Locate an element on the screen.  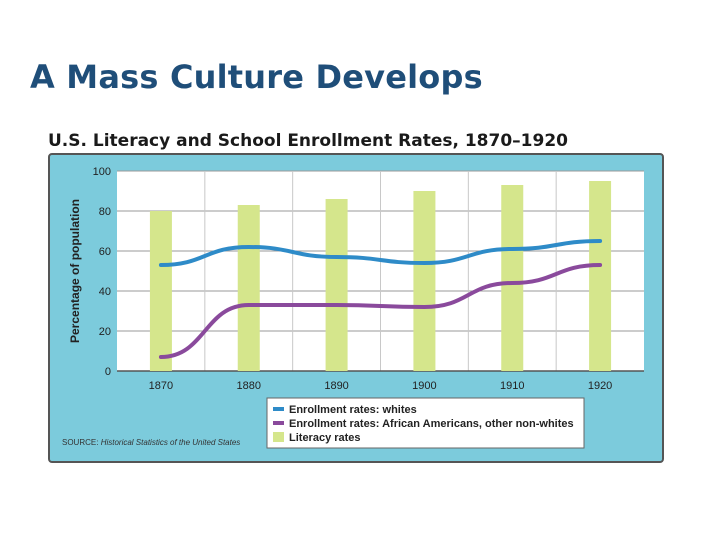
slide-title: A Mass Culture Develops is located at coordinates (256, 77).